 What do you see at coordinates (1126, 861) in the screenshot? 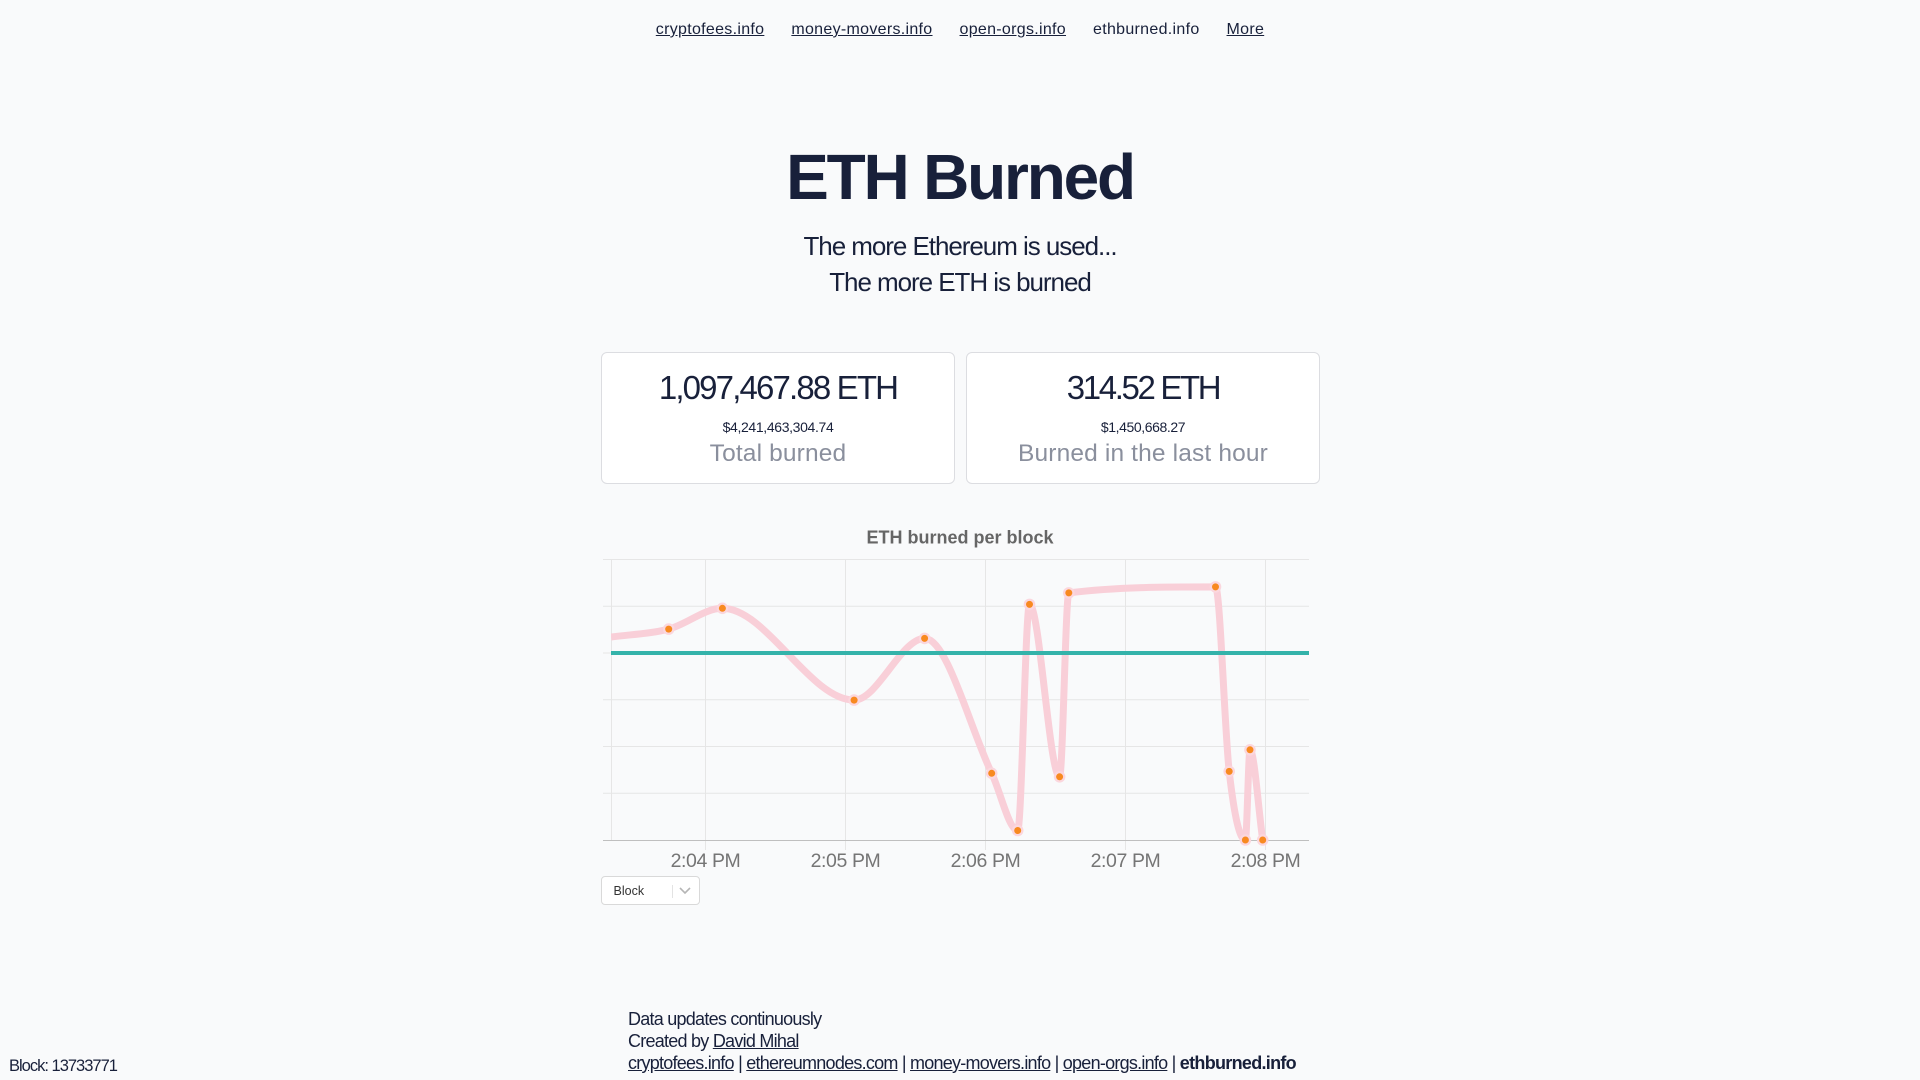
I see `svg-text: 2:07 PM` at bounding box center [1126, 861].